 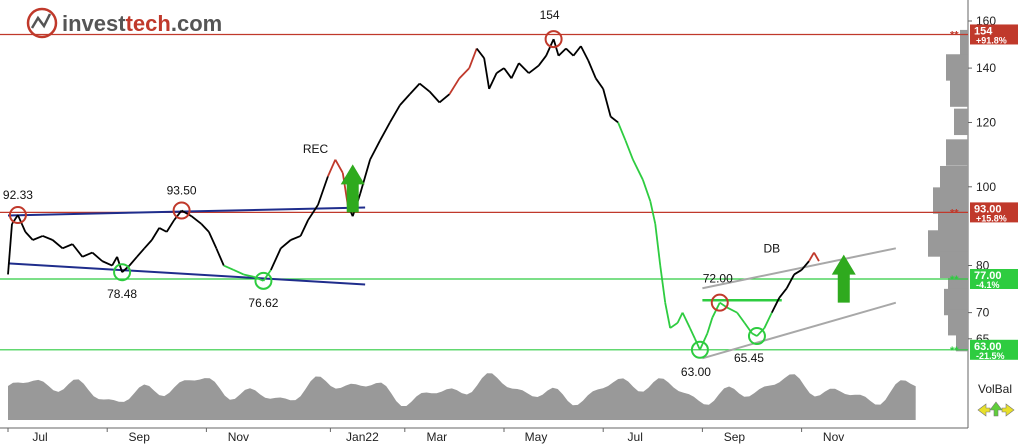 I want to click on level-box-pct: +91.8%, so click(x=991, y=40).